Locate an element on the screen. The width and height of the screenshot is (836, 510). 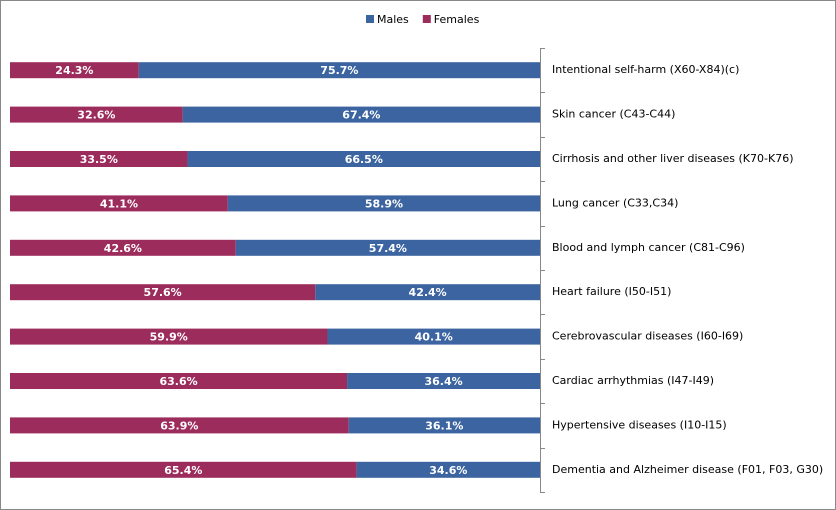
value-label: 65.4% is located at coordinates (183, 470).